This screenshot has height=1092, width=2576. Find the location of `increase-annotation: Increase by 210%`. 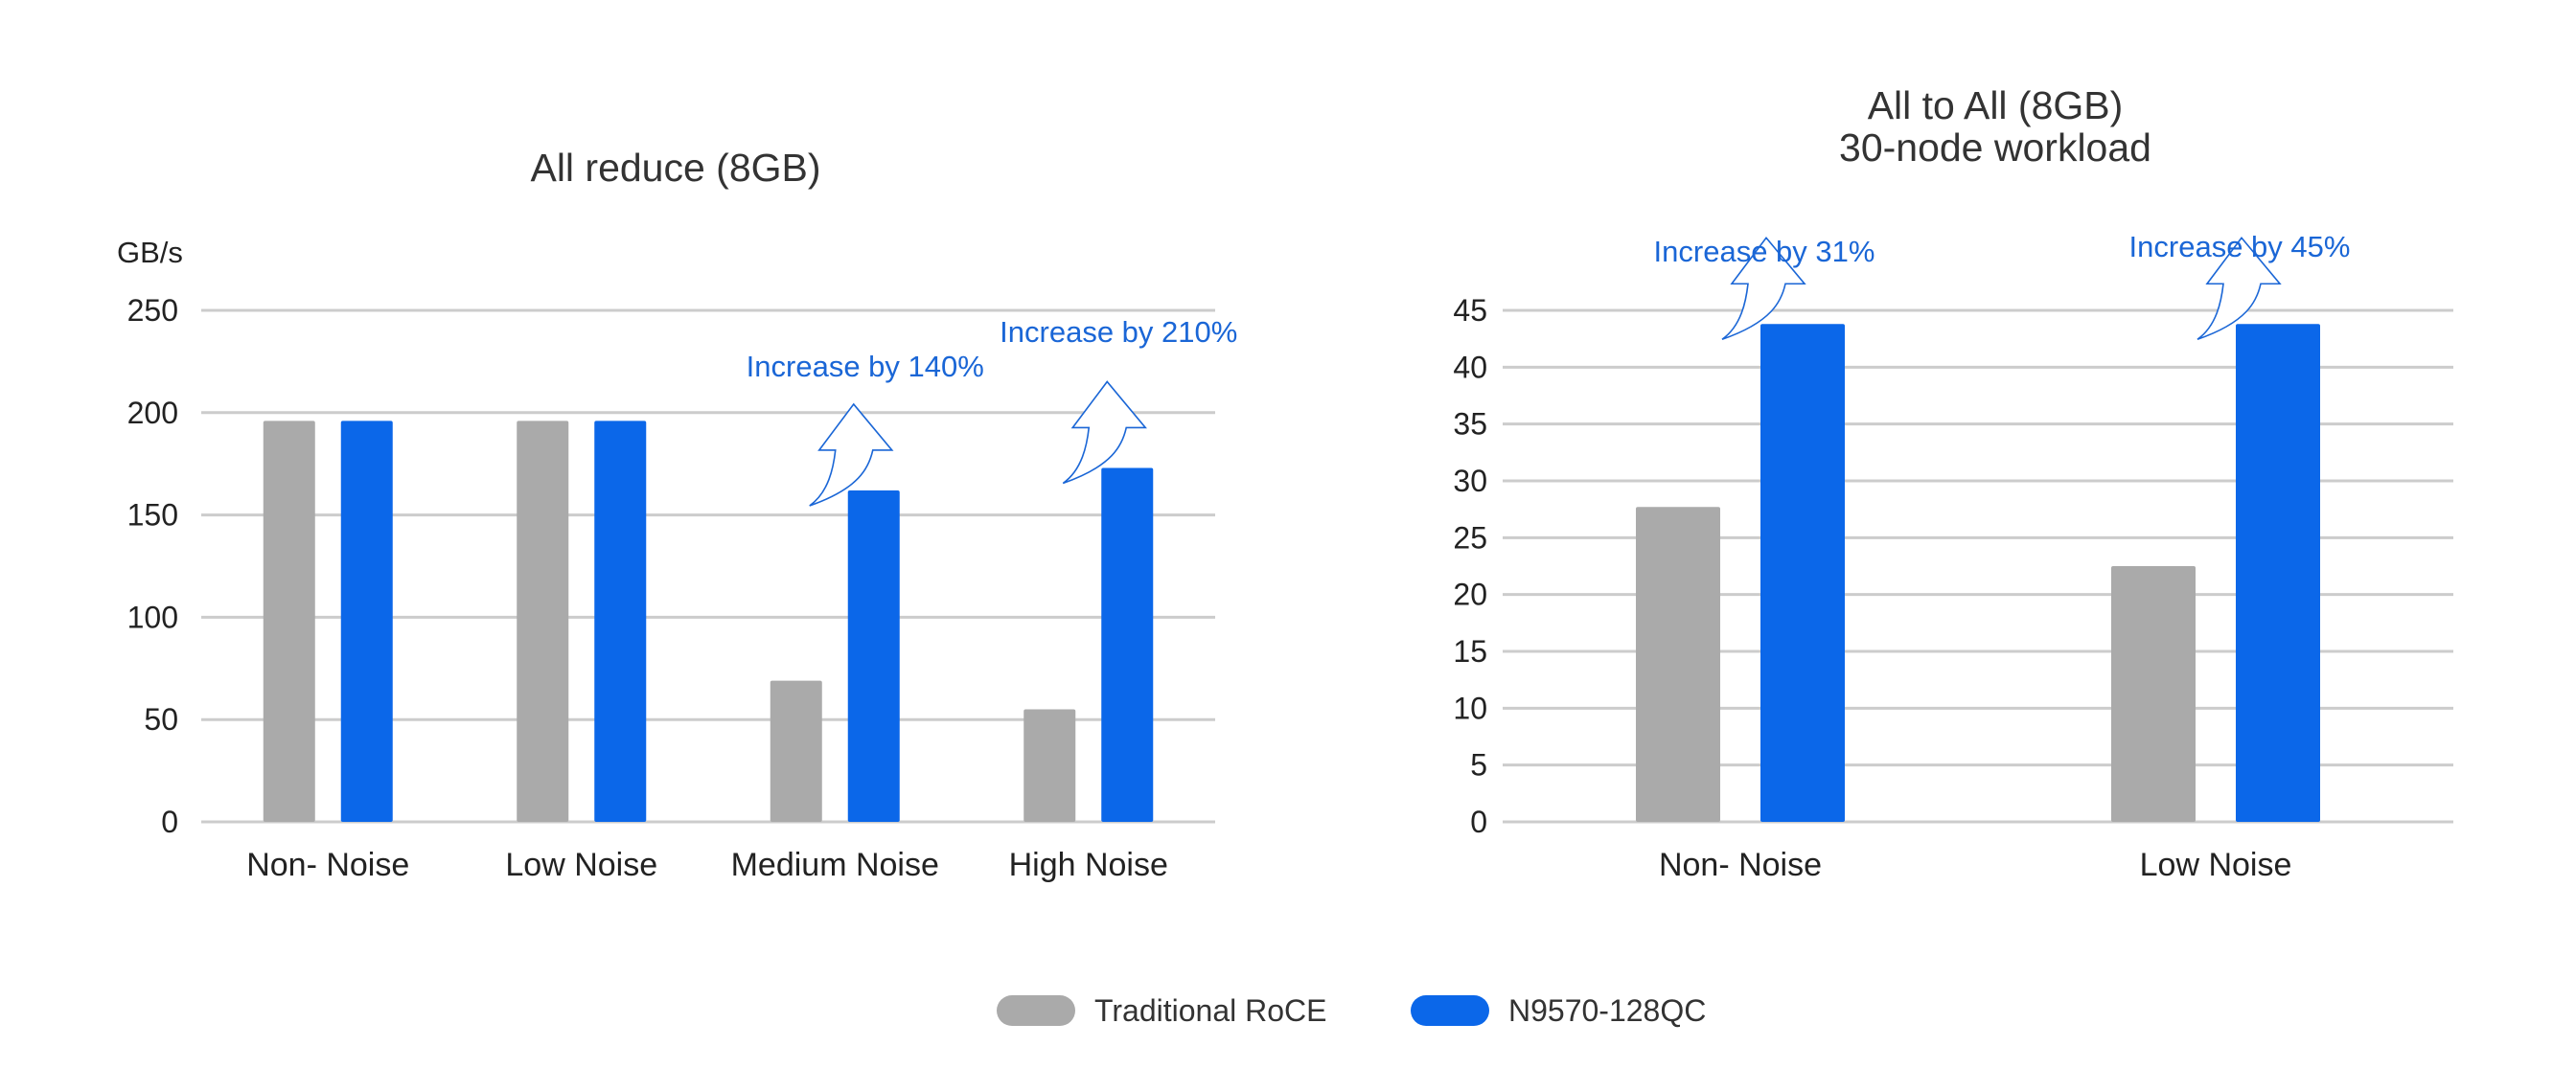

increase-annotation: Increase by 210% is located at coordinates (1118, 332).